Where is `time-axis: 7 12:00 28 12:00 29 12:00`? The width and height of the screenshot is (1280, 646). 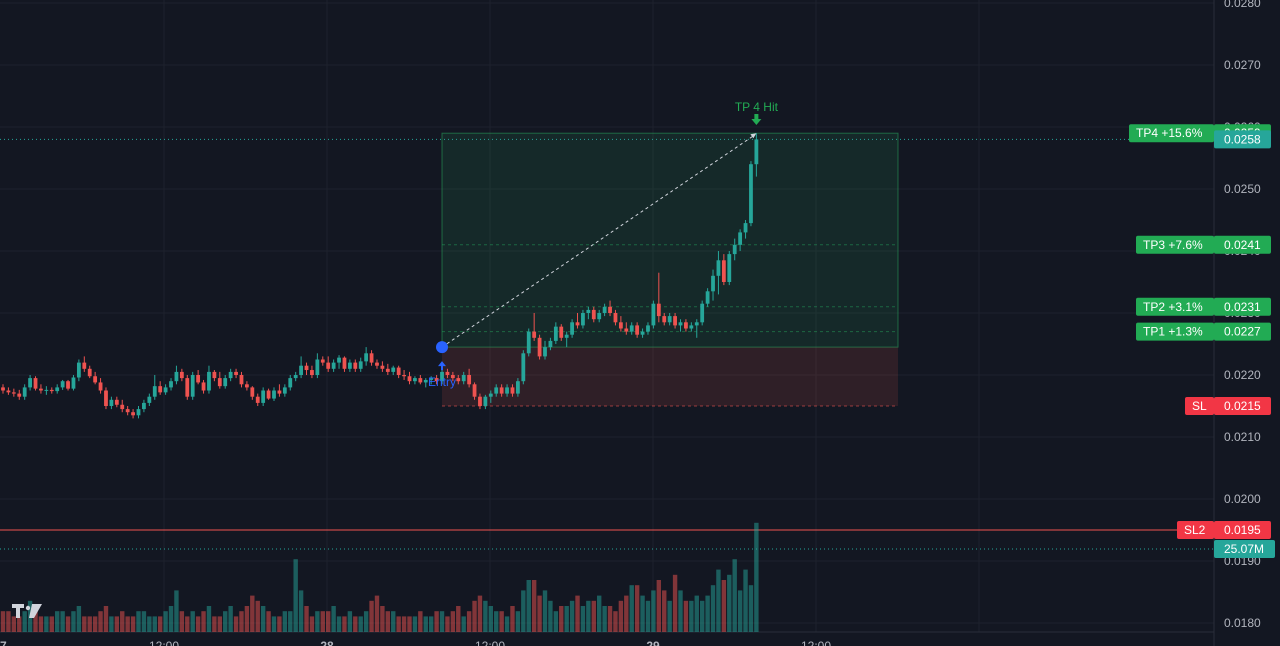
time-axis: 7 12:00 28 12:00 29 12:00 is located at coordinates (415, 642).